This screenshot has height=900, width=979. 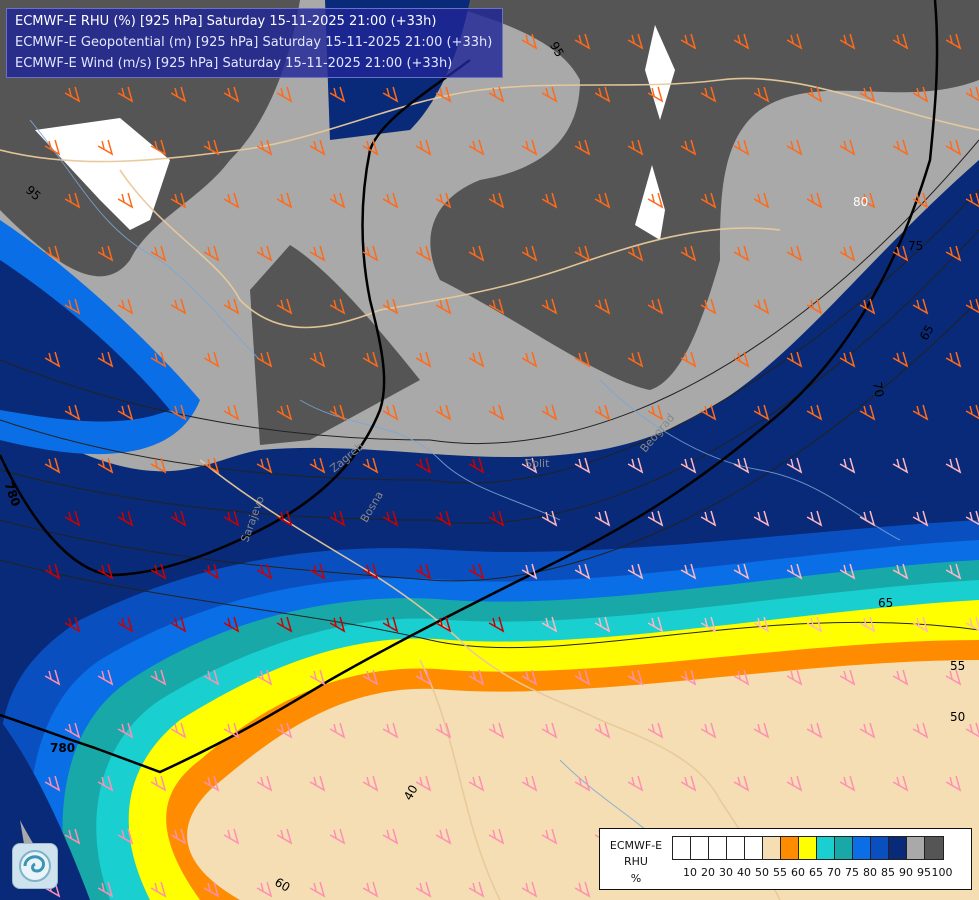 I want to click on legend-variable: RHU, so click(x=636, y=861).